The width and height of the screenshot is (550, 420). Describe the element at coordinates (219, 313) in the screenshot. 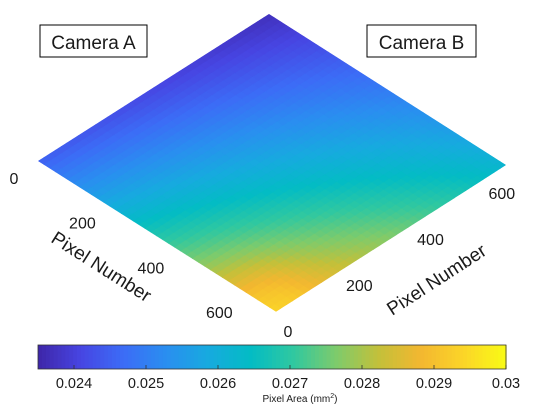

I see `left-tick-label: 600` at that location.